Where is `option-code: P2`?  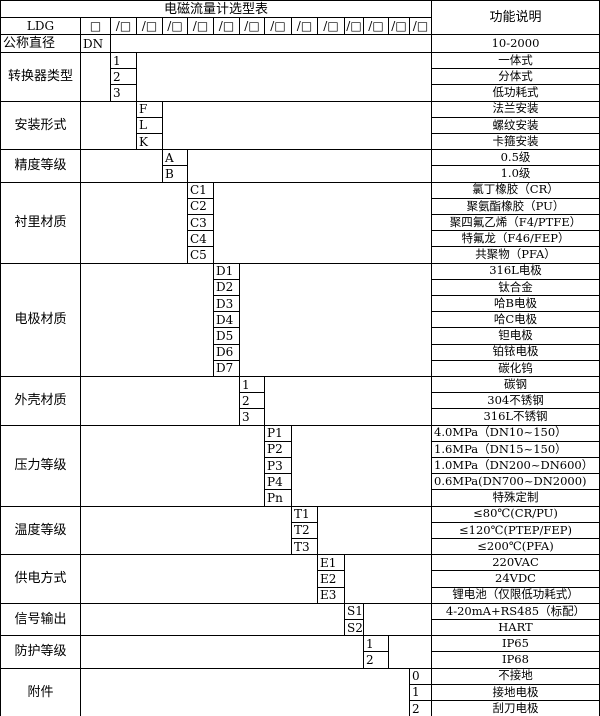 option-code: P2 is located at coordinates (278, 449).